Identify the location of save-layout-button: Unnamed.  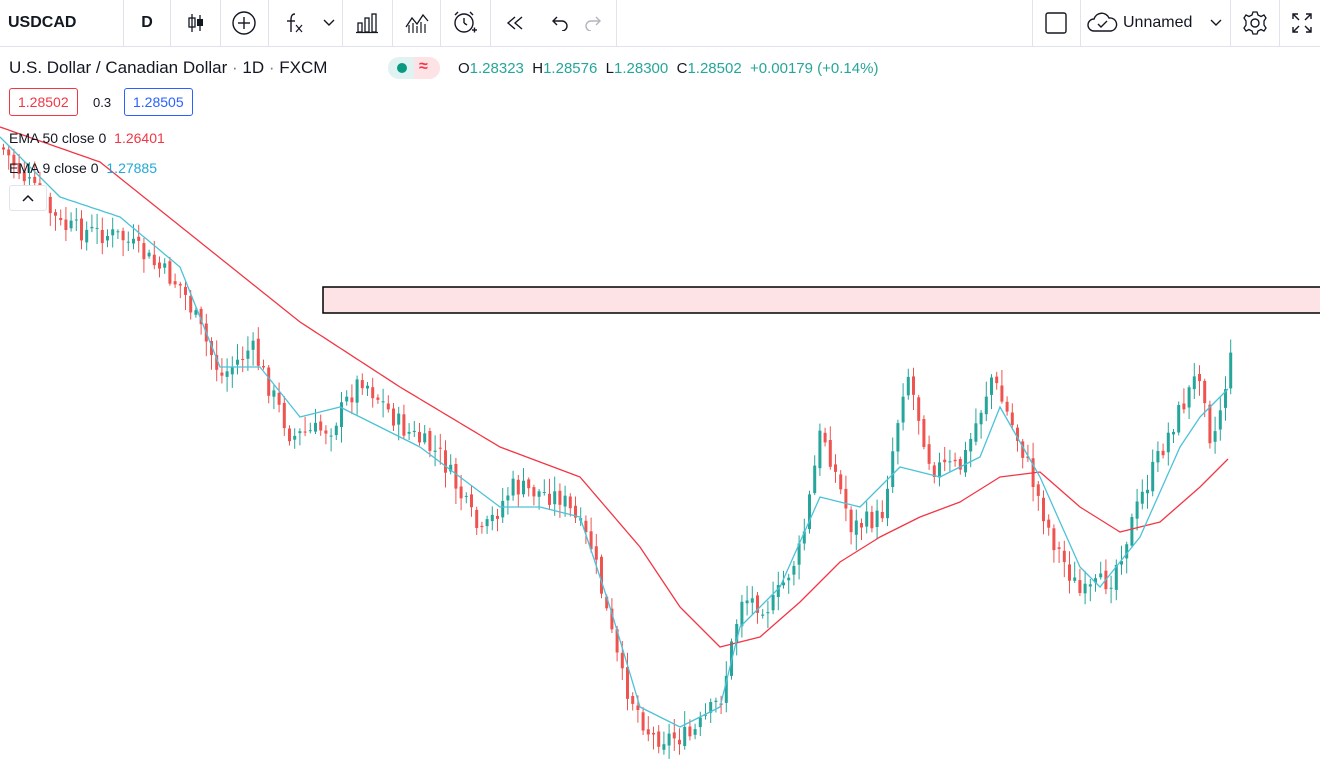
(1157, 23).